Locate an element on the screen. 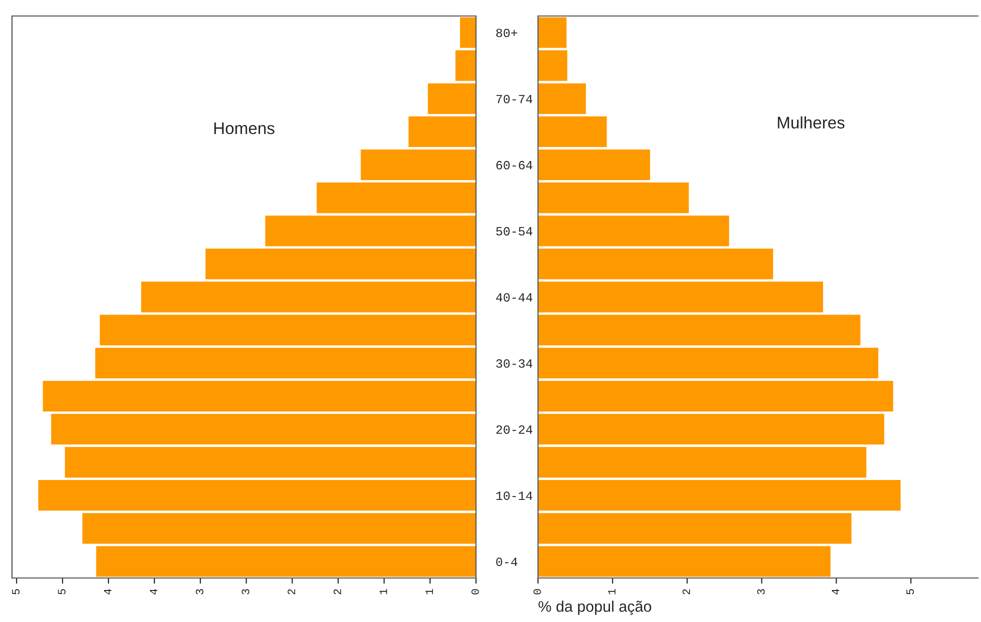 The width and height of the screenshot is (981, 622). y-tick-label: 60-64 is located at coordinates (514, 165).